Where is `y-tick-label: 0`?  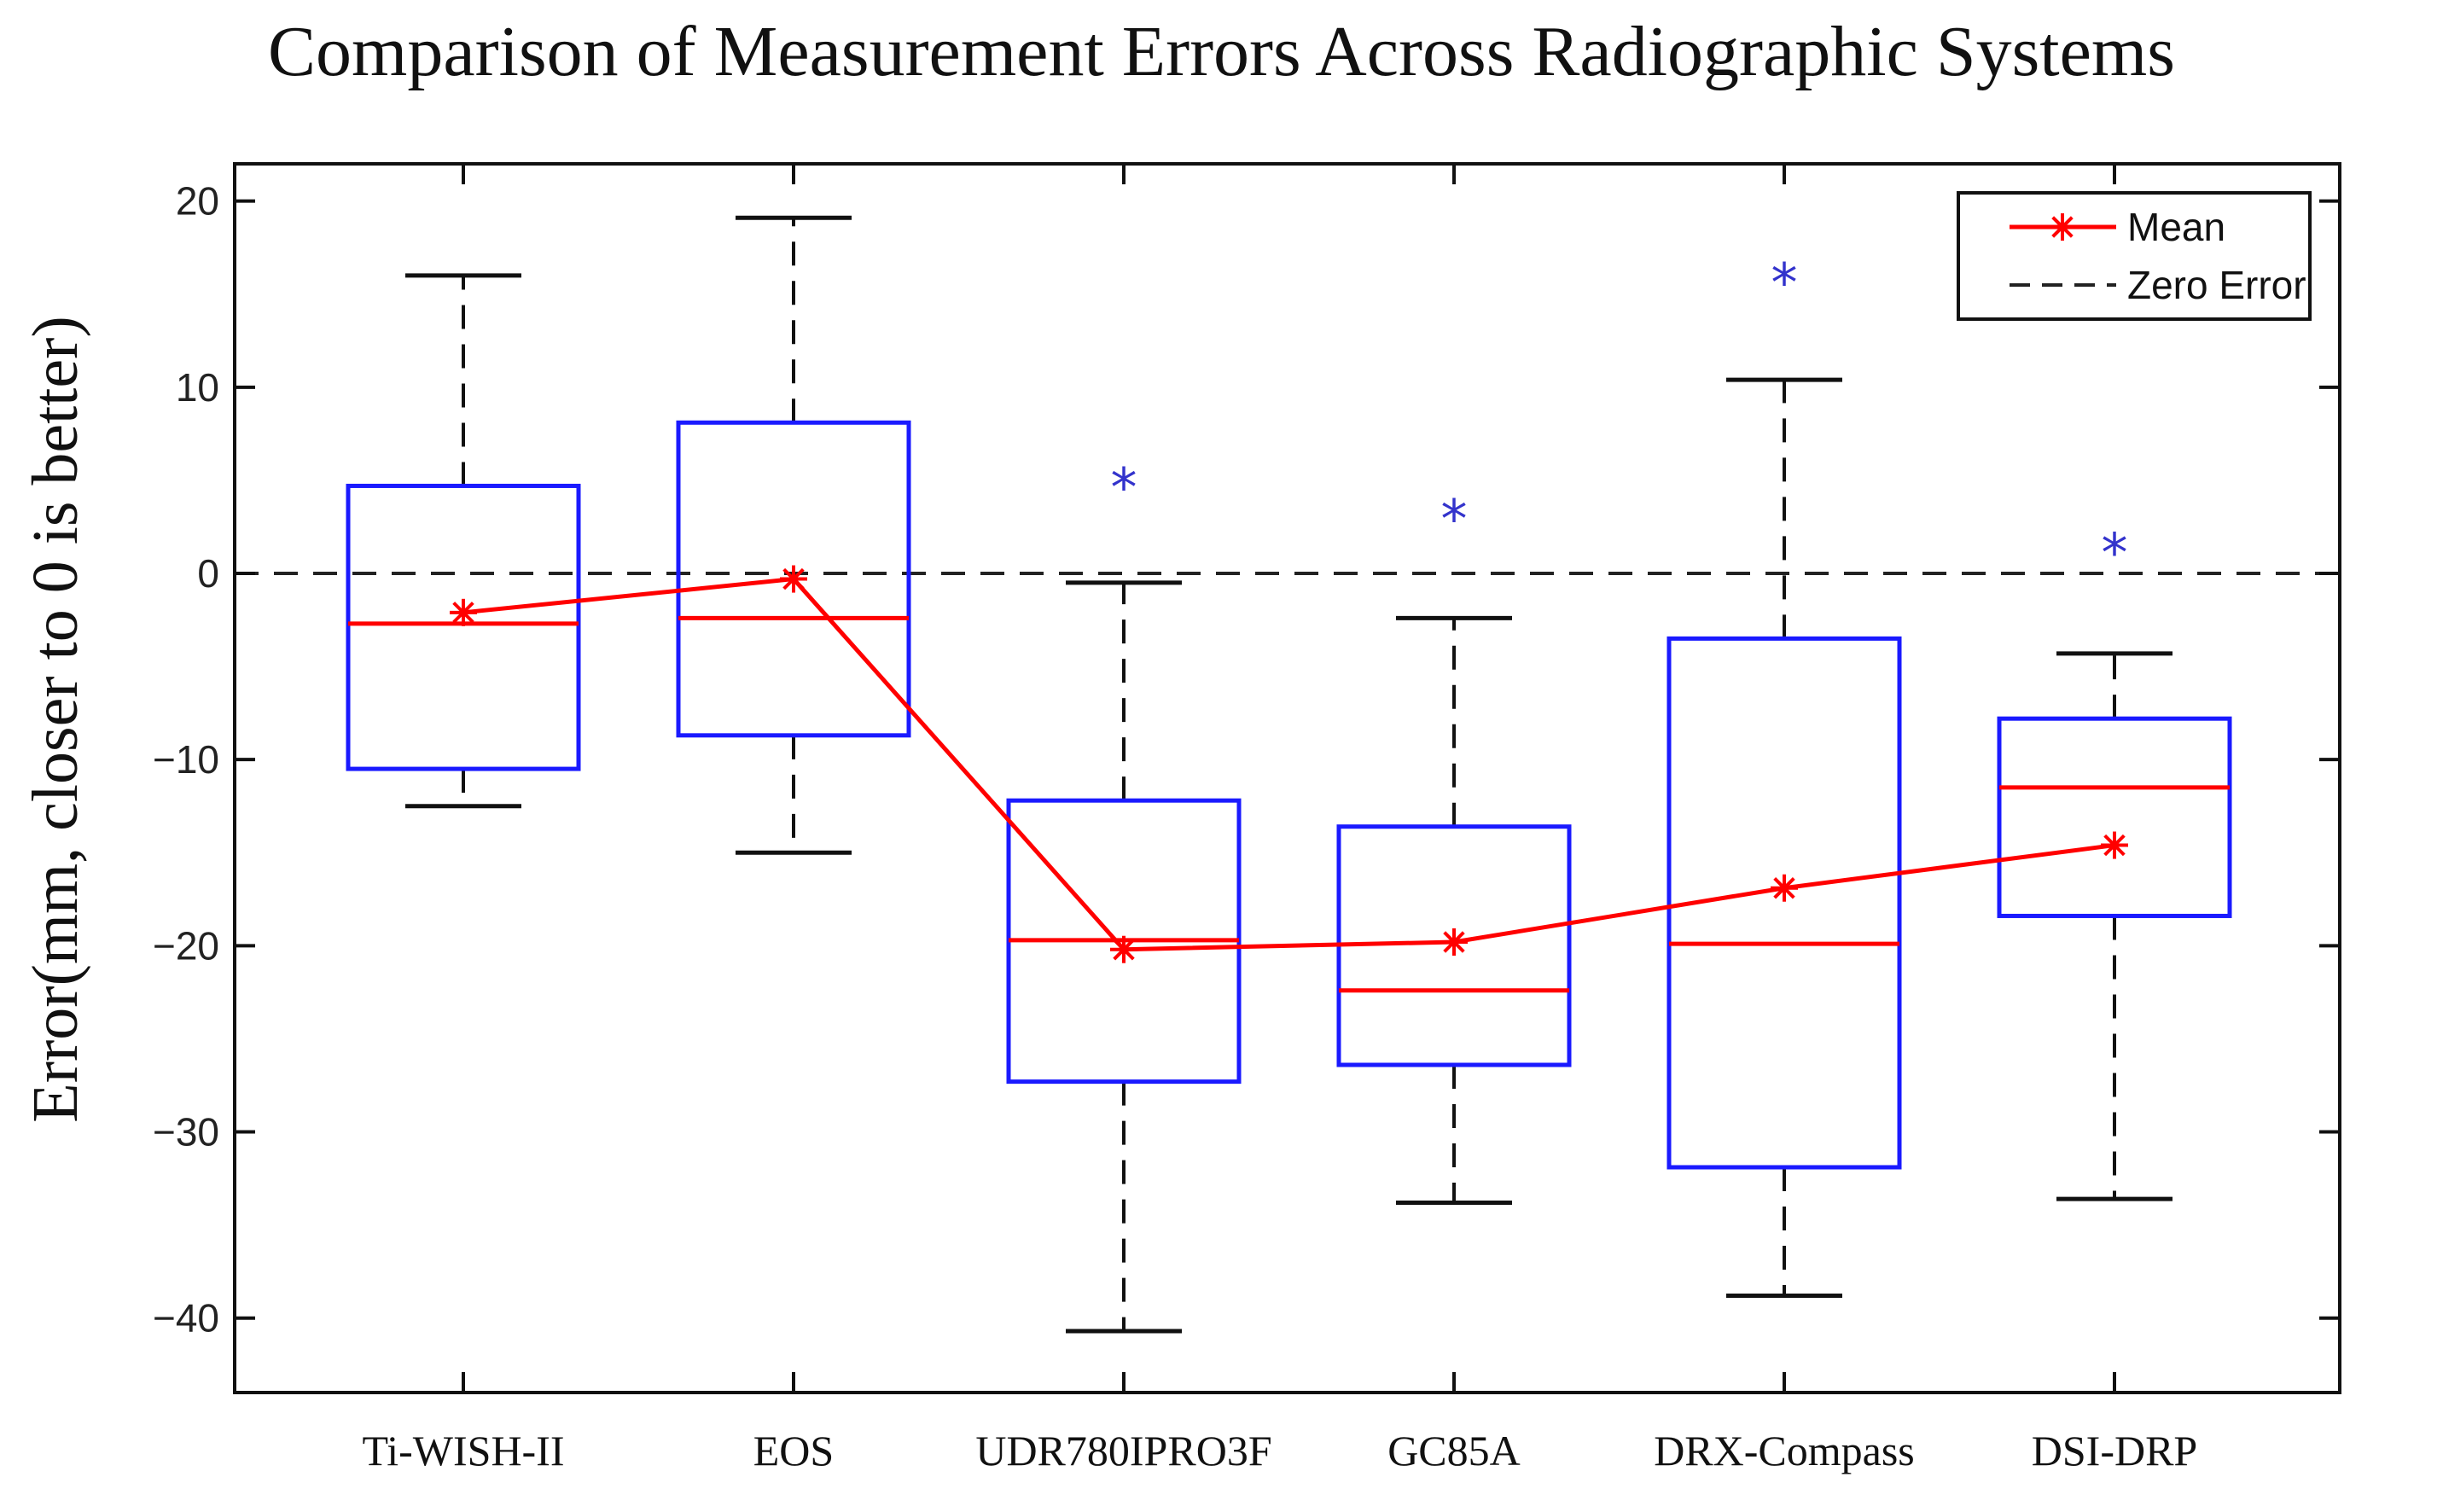 y-tick-label: 0 is located at coordinates (208, 573).